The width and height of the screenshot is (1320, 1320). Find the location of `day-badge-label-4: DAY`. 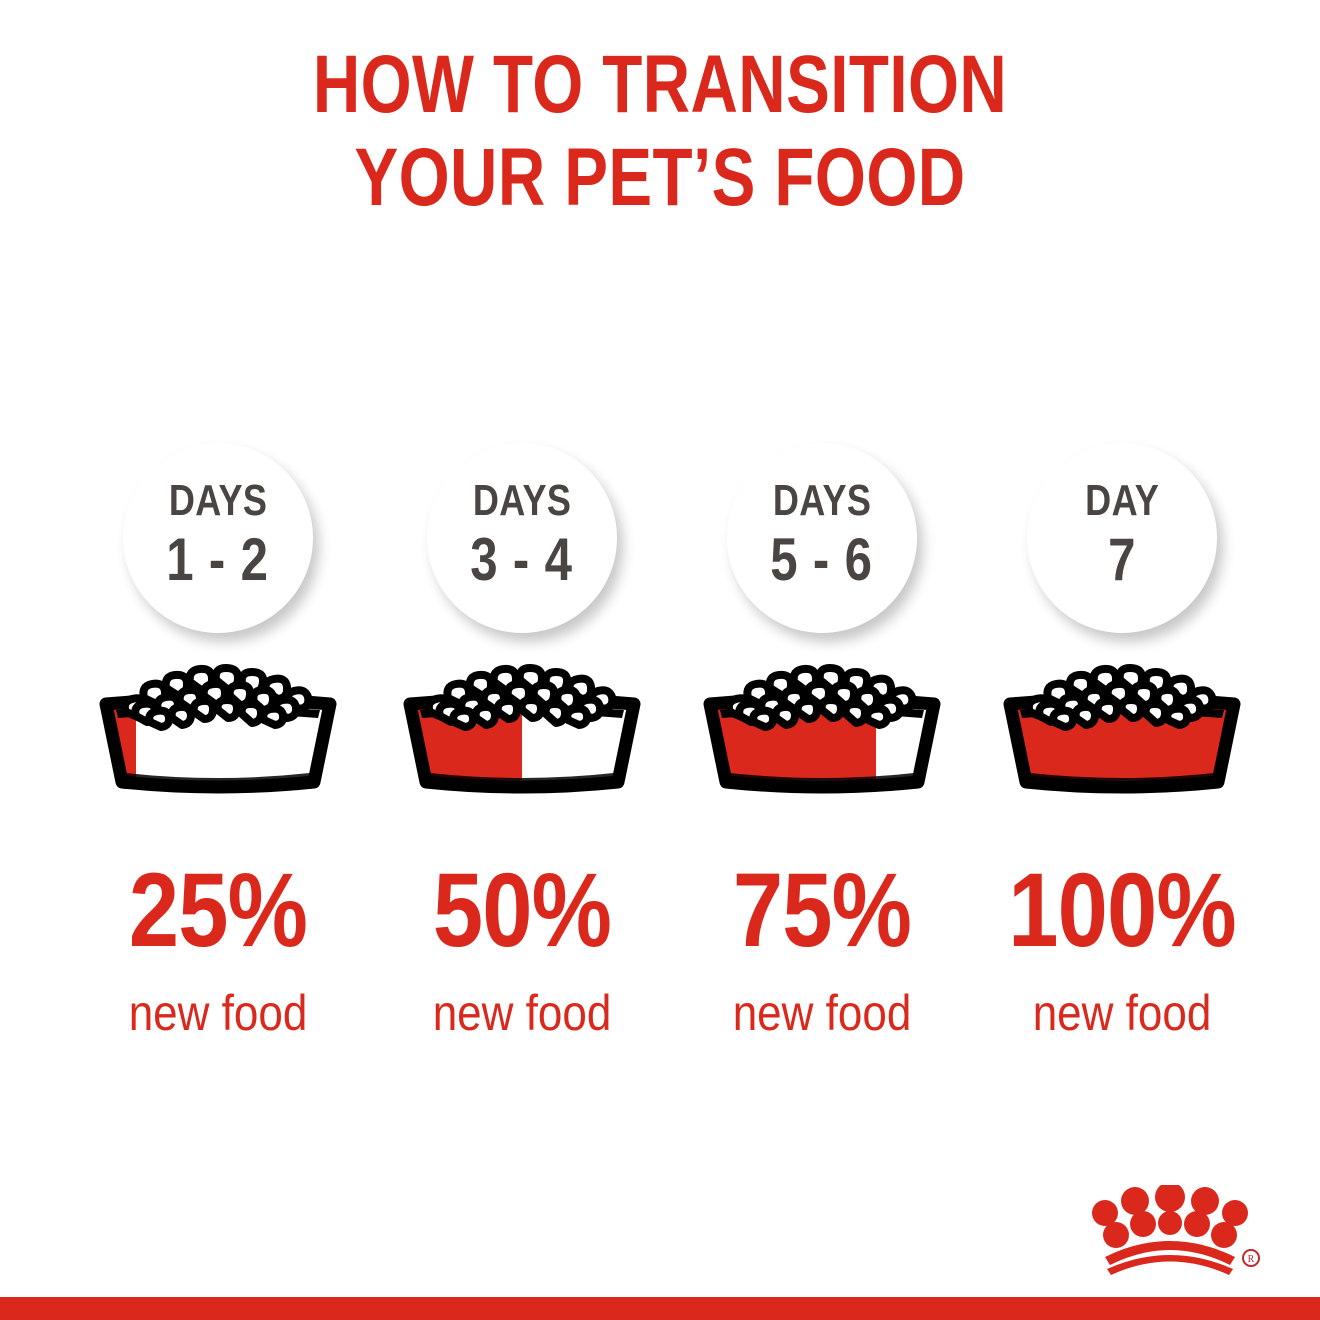

day-badge-label-4: DAY is located at coordinates (1122, 500).